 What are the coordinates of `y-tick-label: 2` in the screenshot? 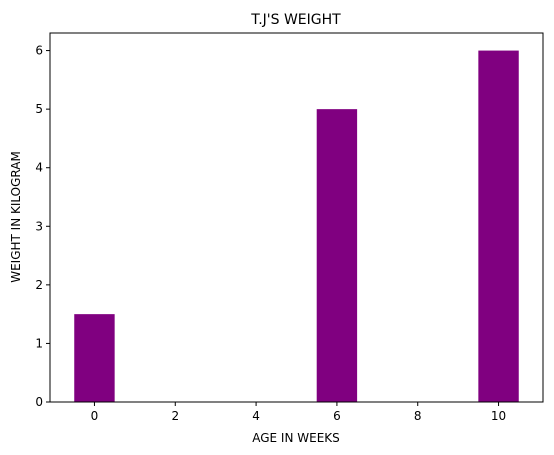 It's located at (39, 285).